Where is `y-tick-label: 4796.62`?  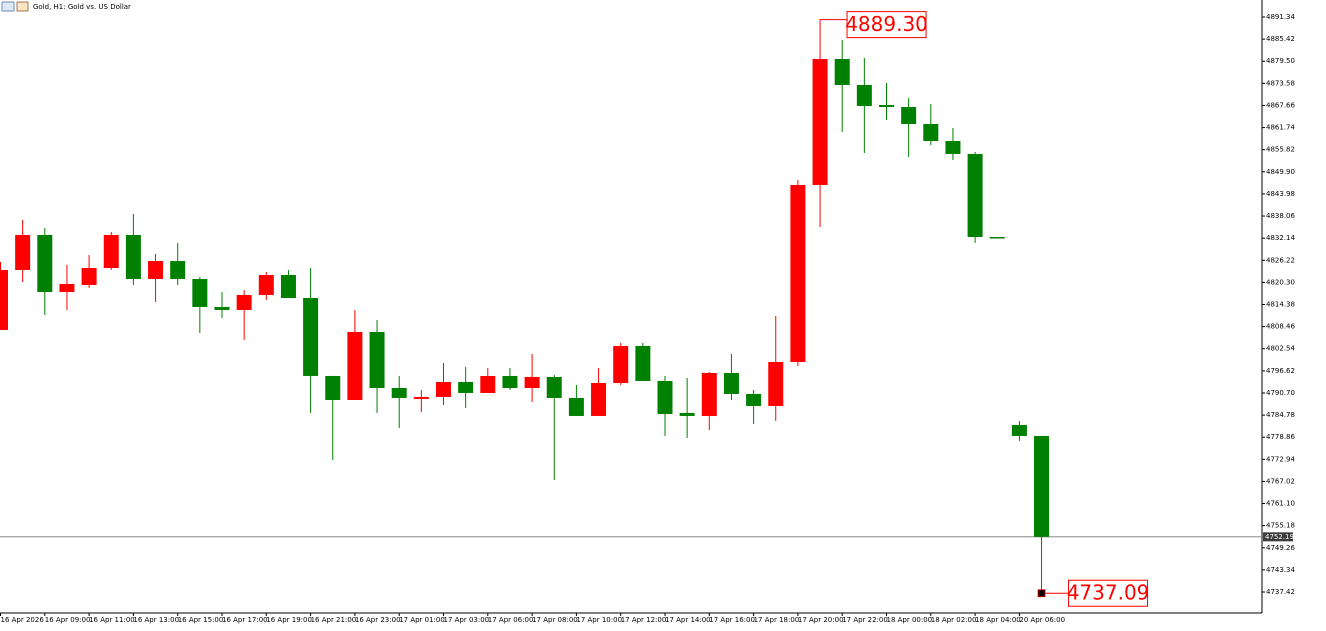 y-tick-label: 4796.62 is located at coordinates (1280, 371).